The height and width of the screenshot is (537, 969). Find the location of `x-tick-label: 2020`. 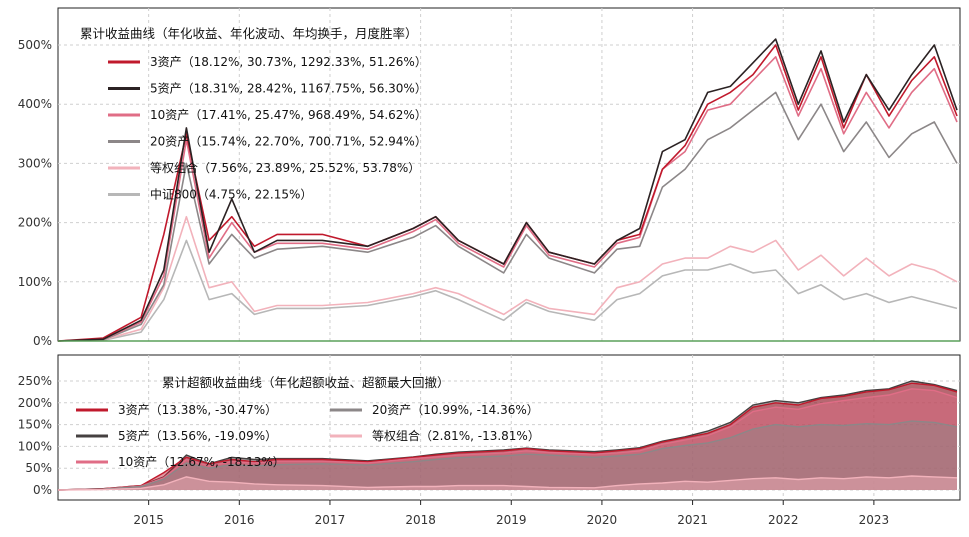

x-tick-label: 2020 is located at coordinates (602, 520).